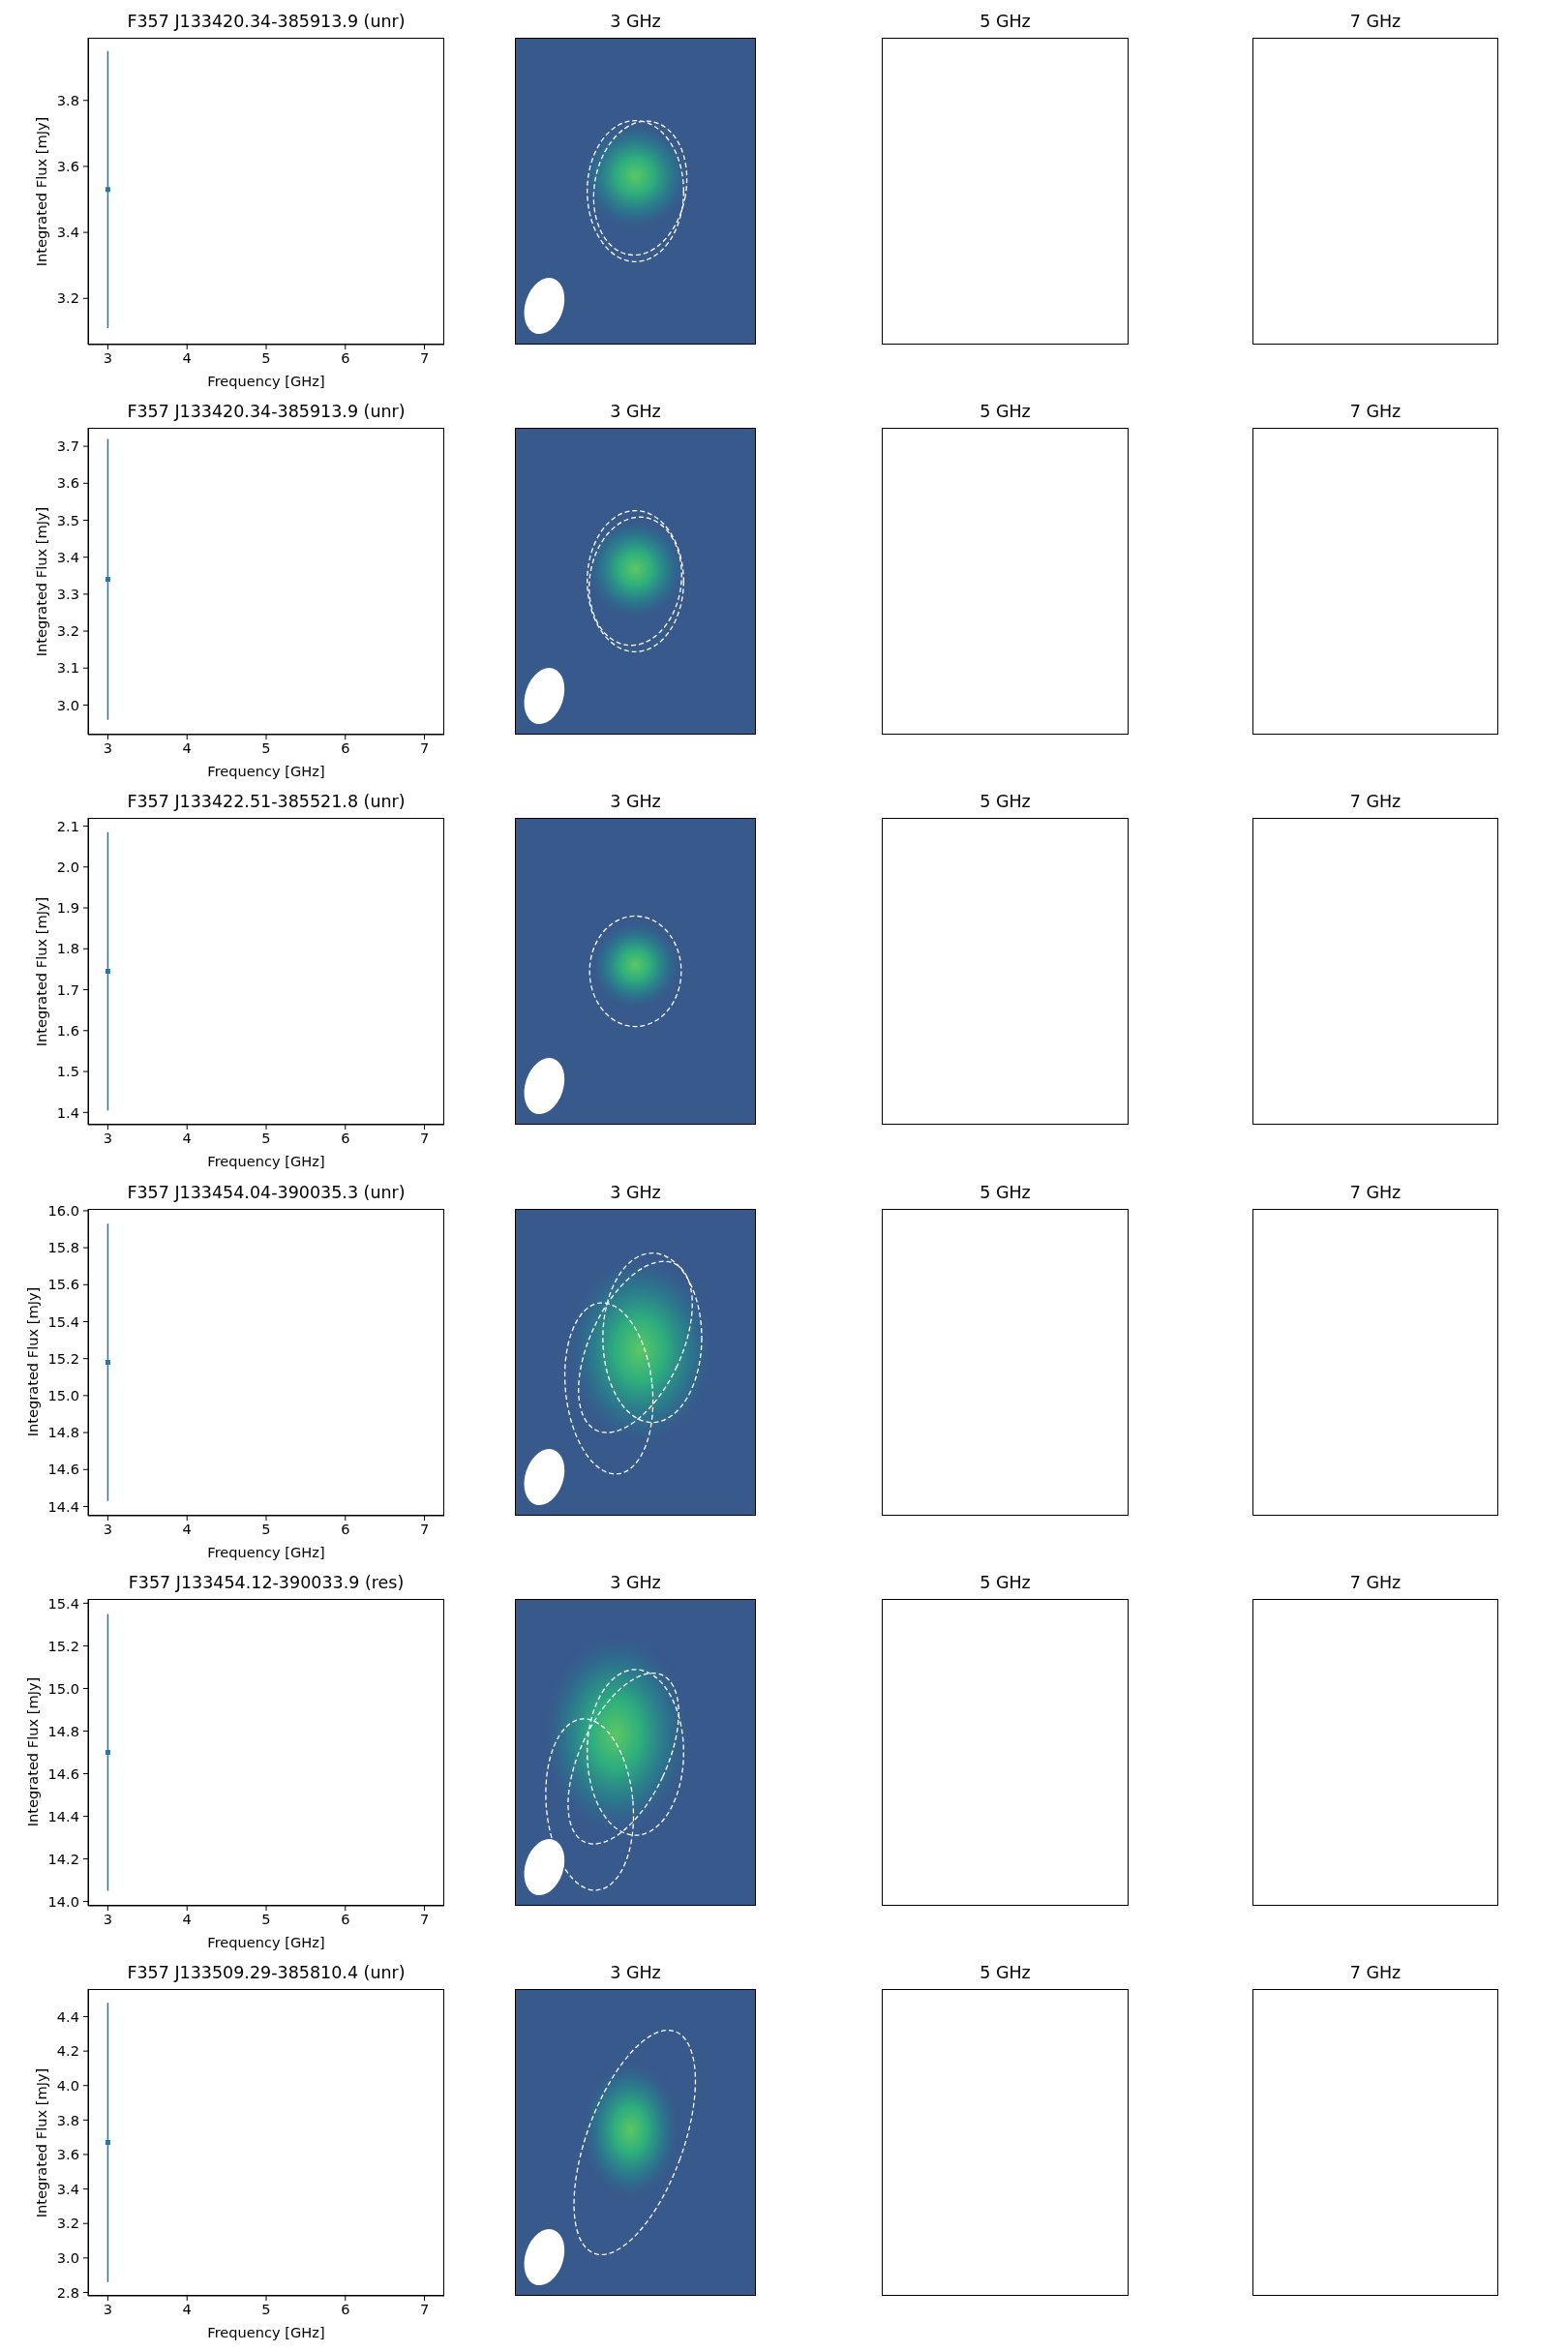 This screenshot has width=1568, height=2352. I want to click on y-tick-label: 3.3, so click(67, 594).